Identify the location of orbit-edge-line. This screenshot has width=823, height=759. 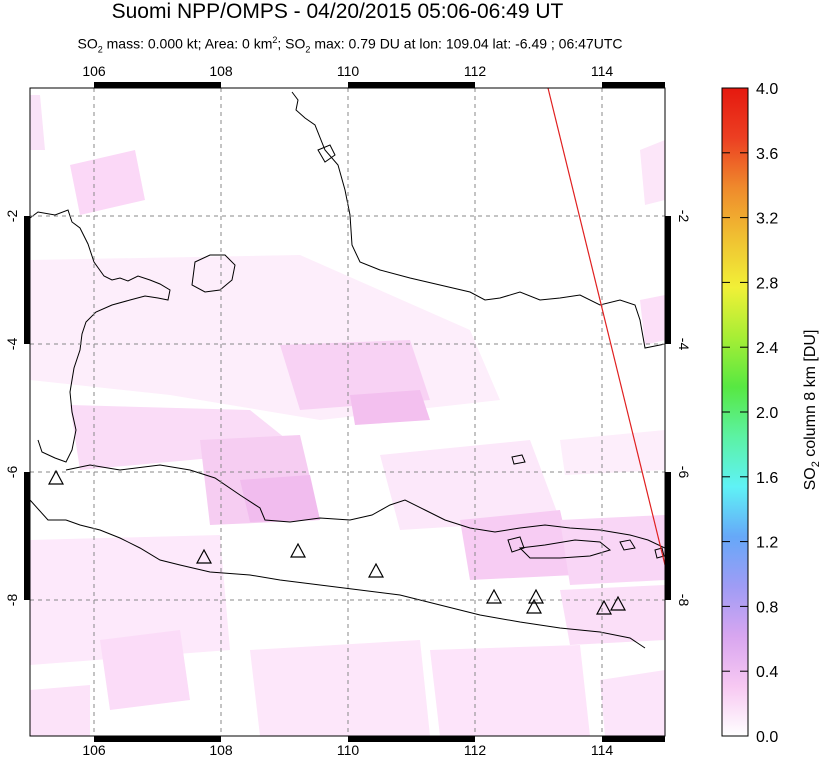
(606, 326).